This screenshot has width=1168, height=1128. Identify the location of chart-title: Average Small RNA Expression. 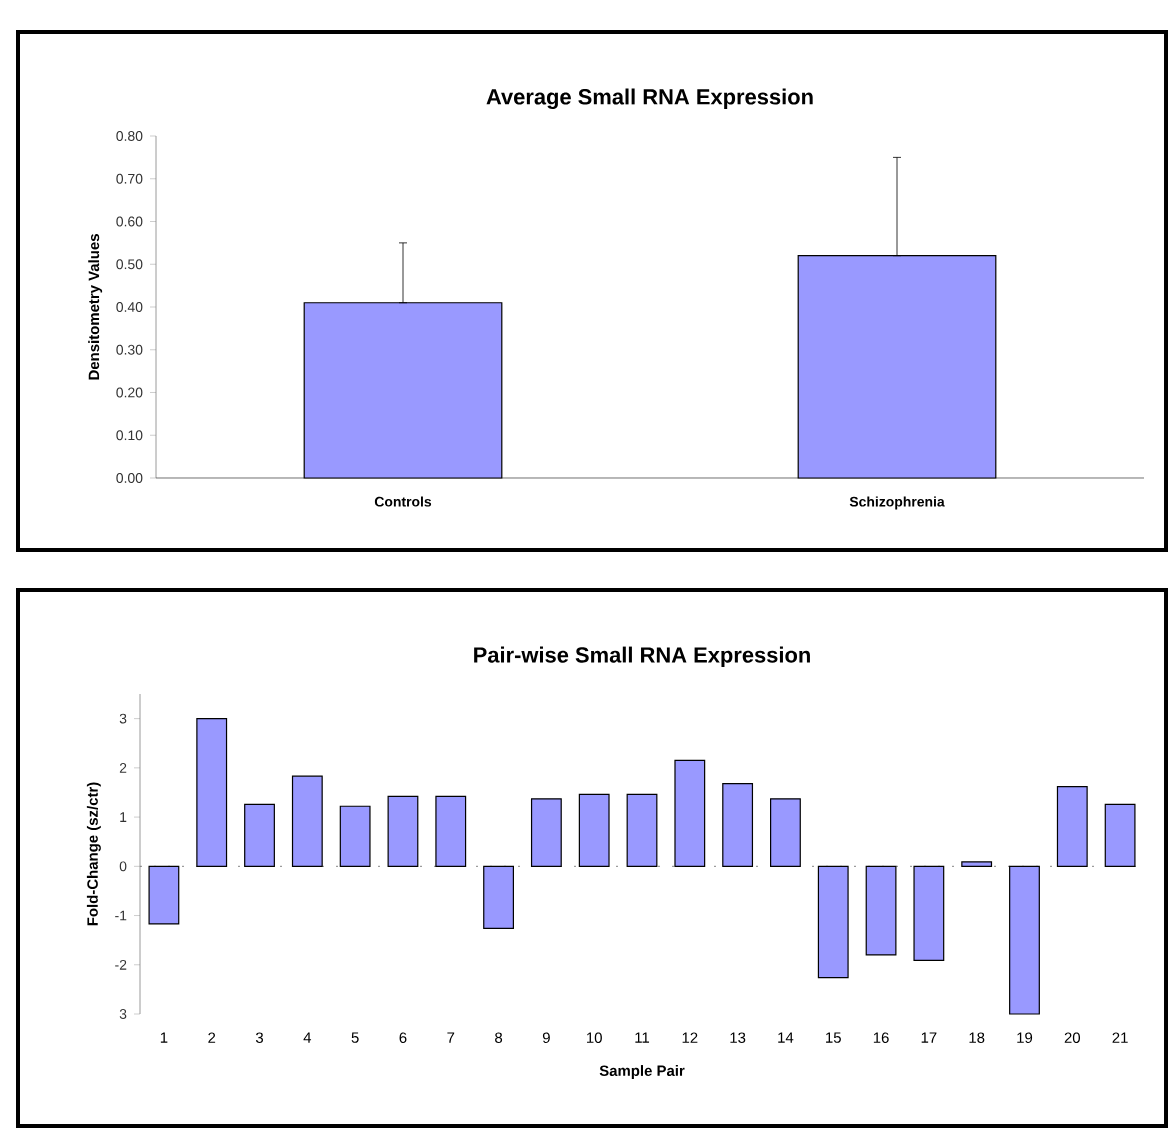
(649, 99).